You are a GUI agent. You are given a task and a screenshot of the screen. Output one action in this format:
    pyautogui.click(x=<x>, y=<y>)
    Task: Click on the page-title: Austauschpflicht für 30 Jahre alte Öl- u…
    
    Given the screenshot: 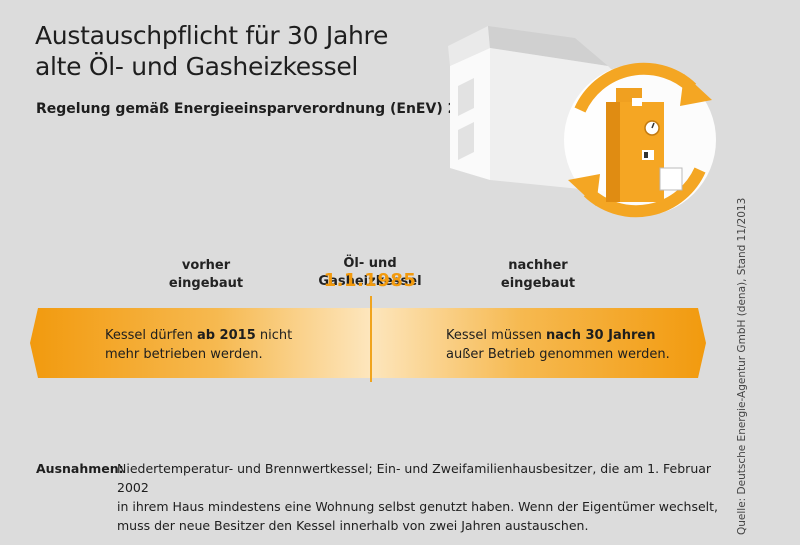 What is the action you would take?
    pyautogui.click(x=245, y=51)
    